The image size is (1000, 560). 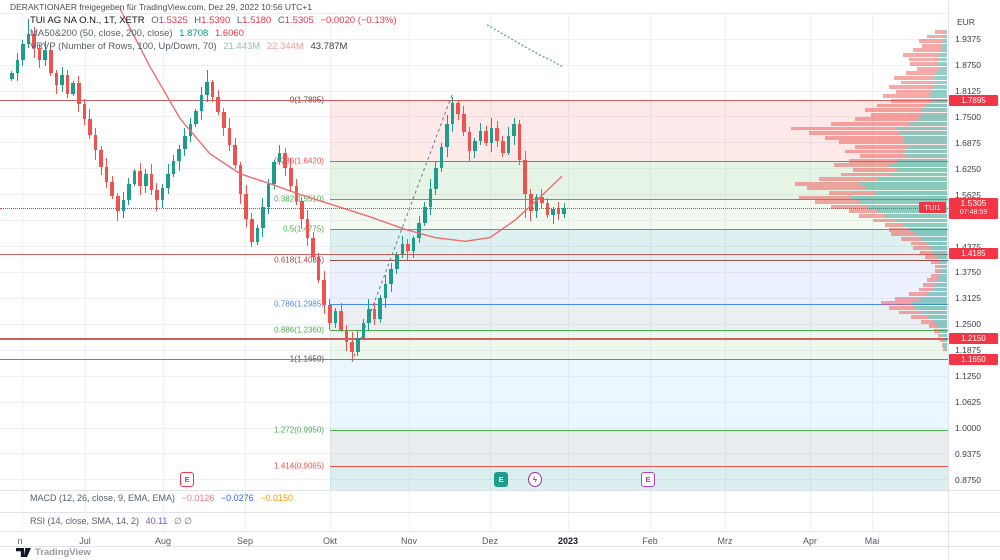 What do you see at coordinates (968, 453) in the screenshot?
I see `price-axis-label: 0.9375` at bounding box center [968, 453].